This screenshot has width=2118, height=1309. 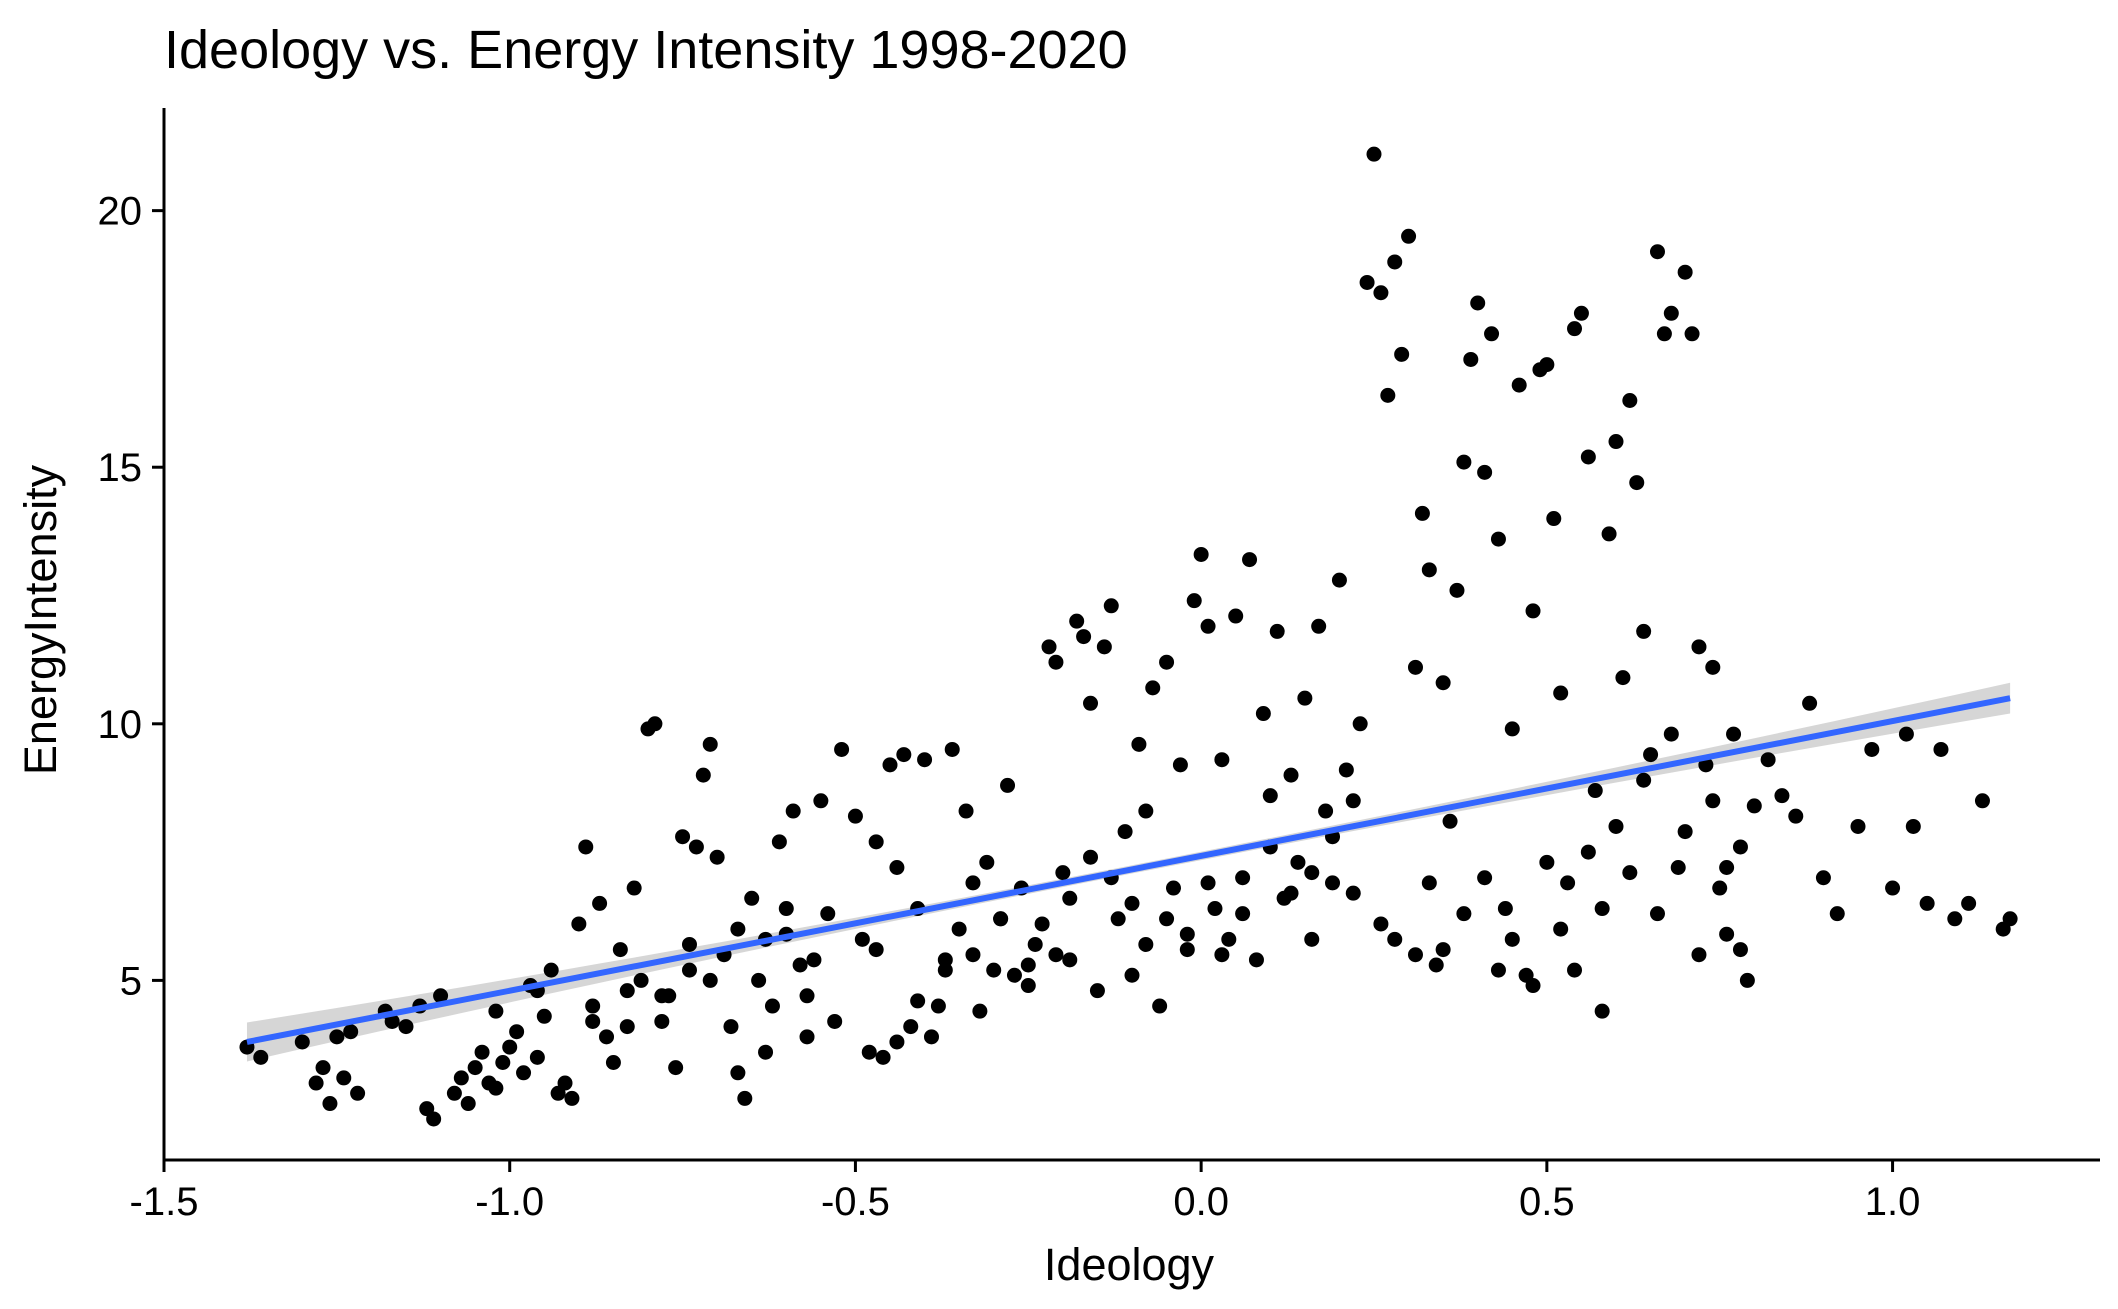 I want to click on x-tick-label: -1.0, so click(x=509, y=1202).